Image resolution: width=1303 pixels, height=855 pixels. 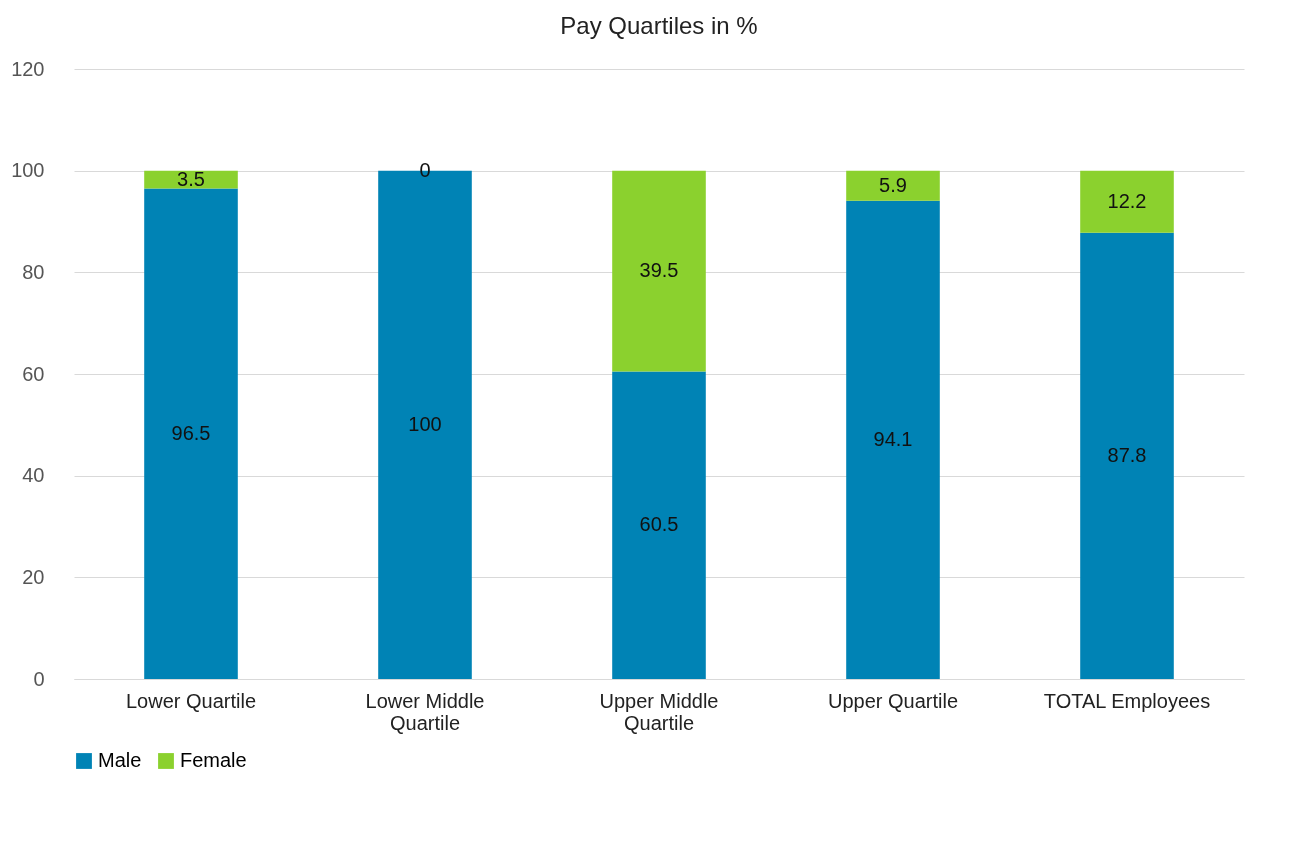 What do you see at coordinates (33, 373) in the screenshot?
I see `y-tick-label: 60` at bounding box center [33, 373].